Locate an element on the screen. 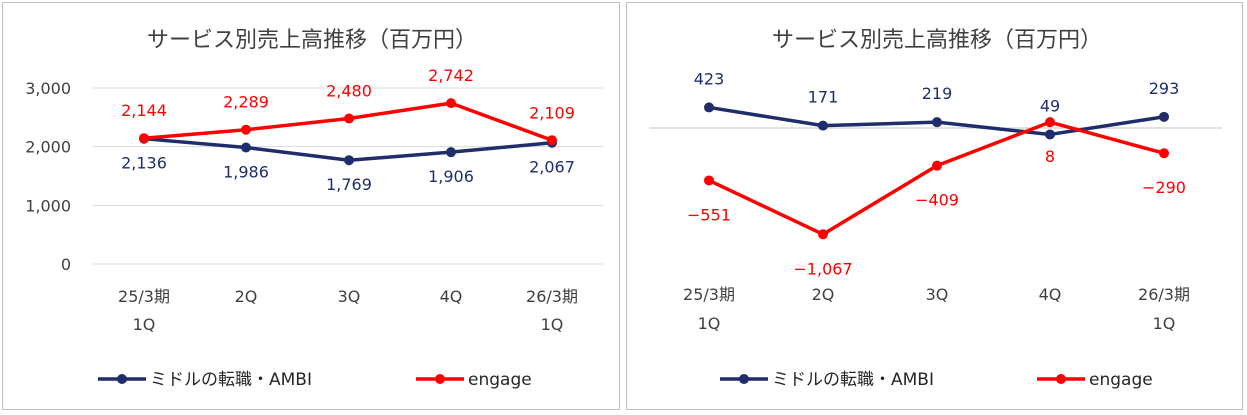  data-label: 423 is located at coordinates (709, 78).